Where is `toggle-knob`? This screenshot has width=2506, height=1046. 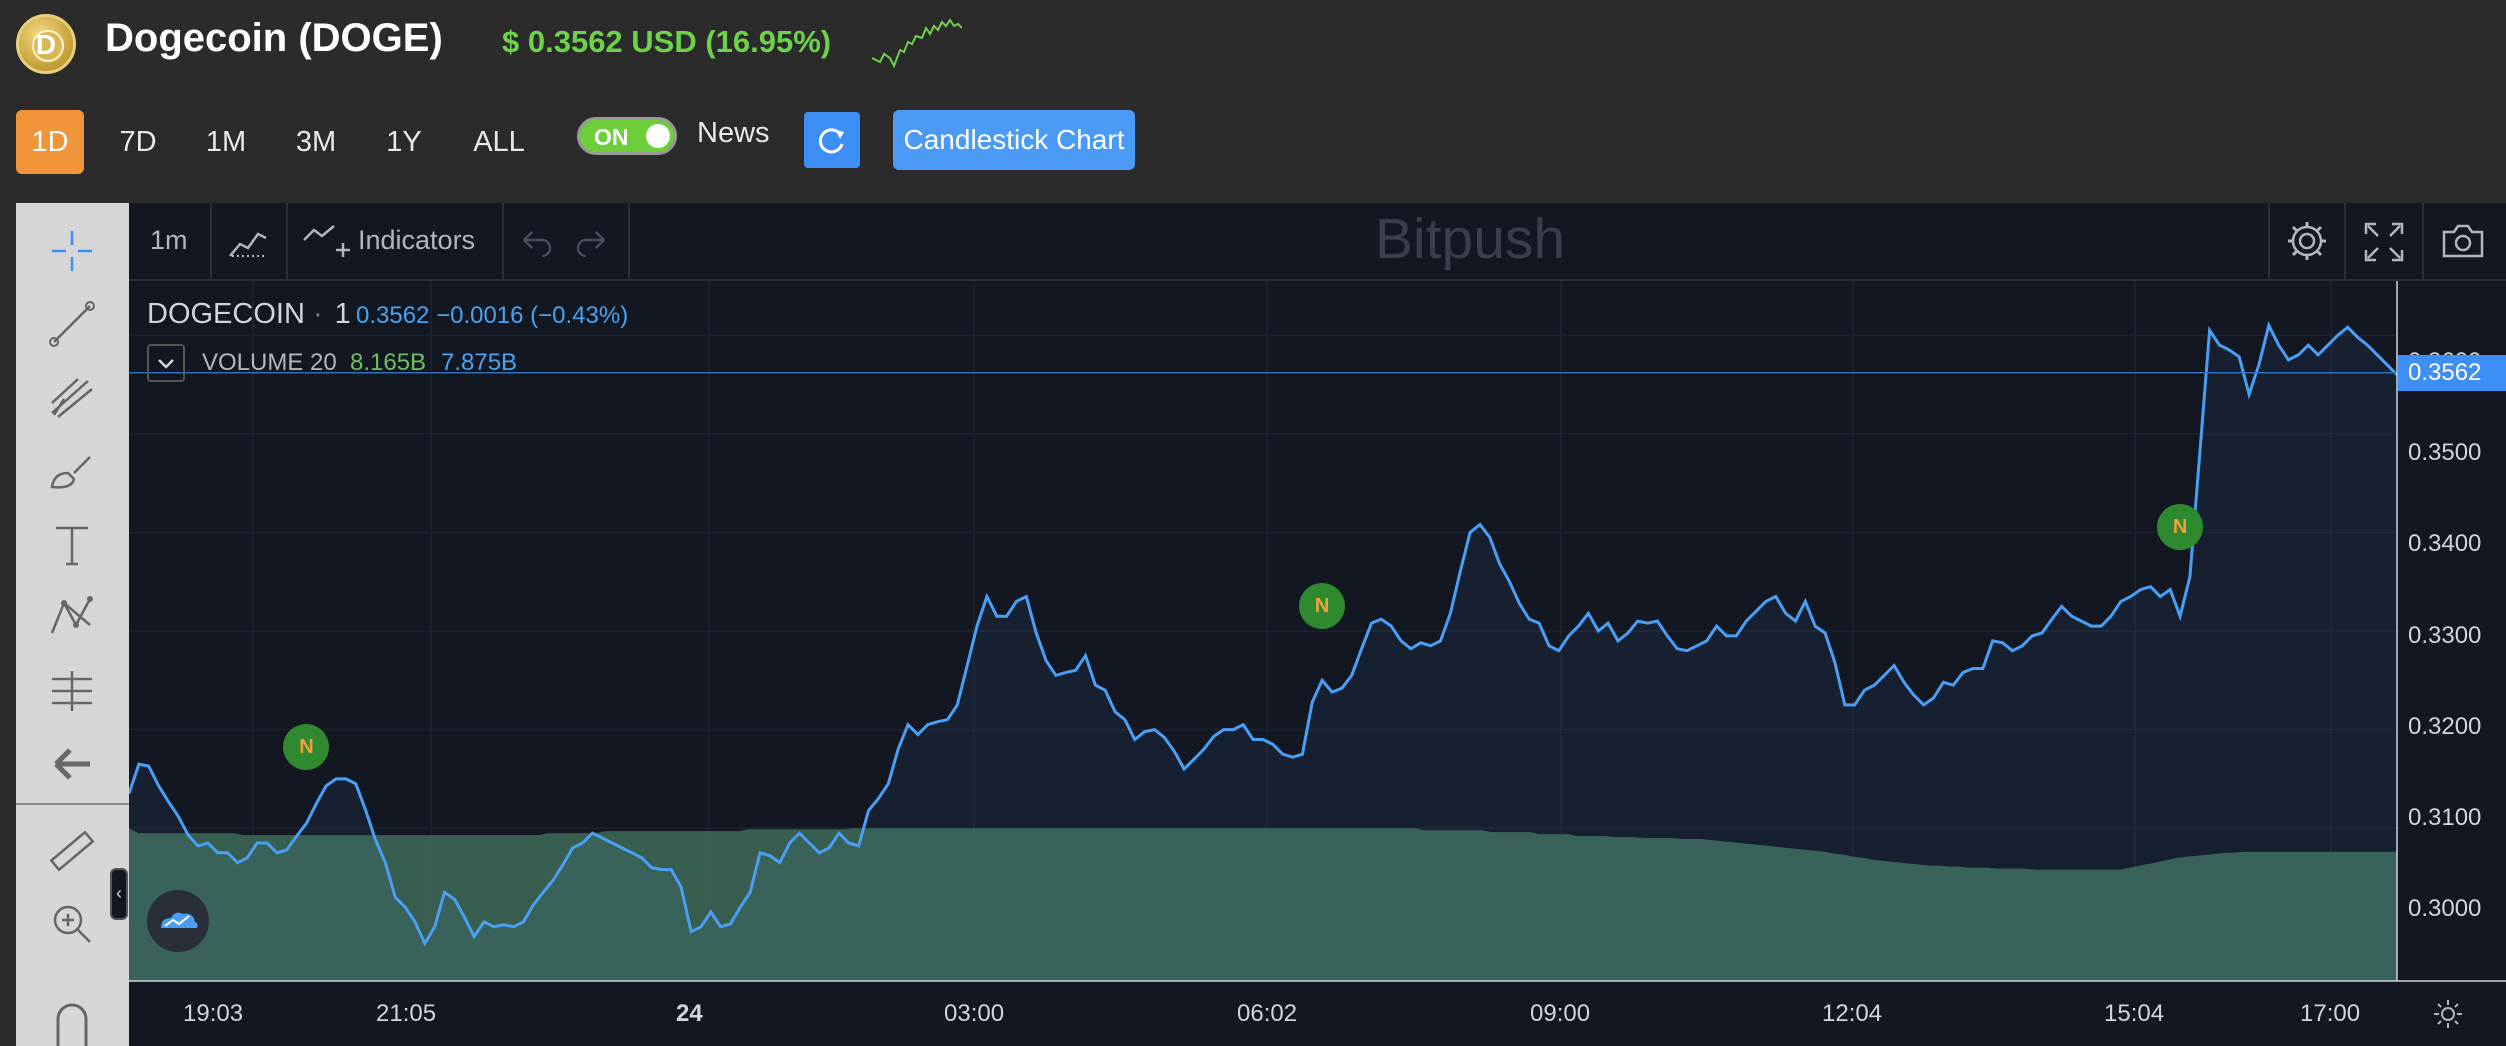
toggle-knob is located at coordinates (658, 136).